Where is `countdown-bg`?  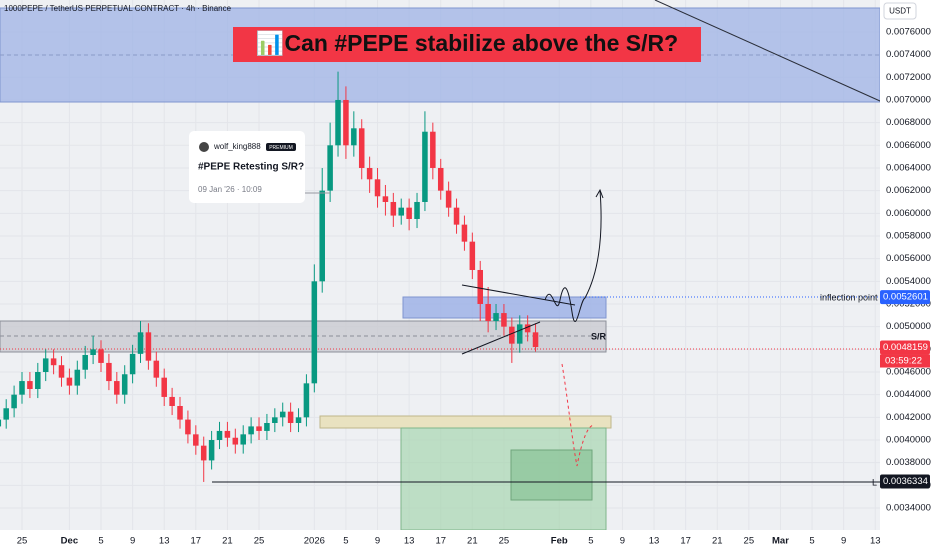 countdown-bg is located at coordinates (905, 361).